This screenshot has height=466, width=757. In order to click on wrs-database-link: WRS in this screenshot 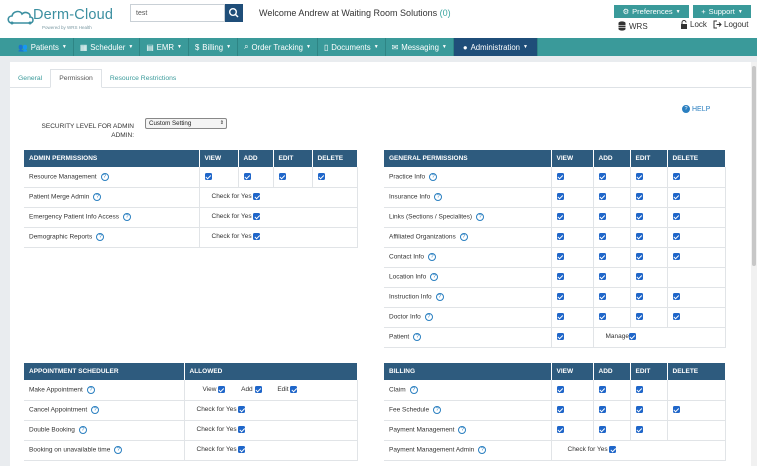, I will do `click(633, 26)`.